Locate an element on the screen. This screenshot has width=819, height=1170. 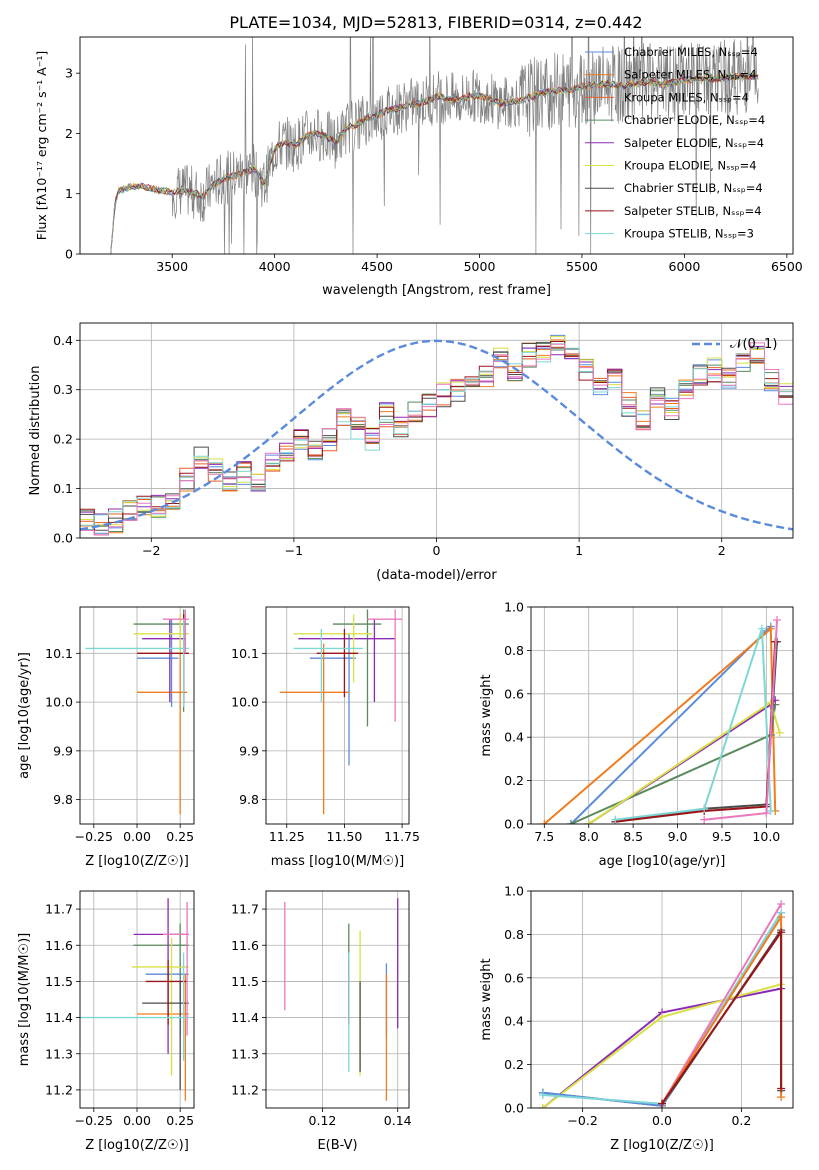
normal-curve is located at coordinates (436, 435).